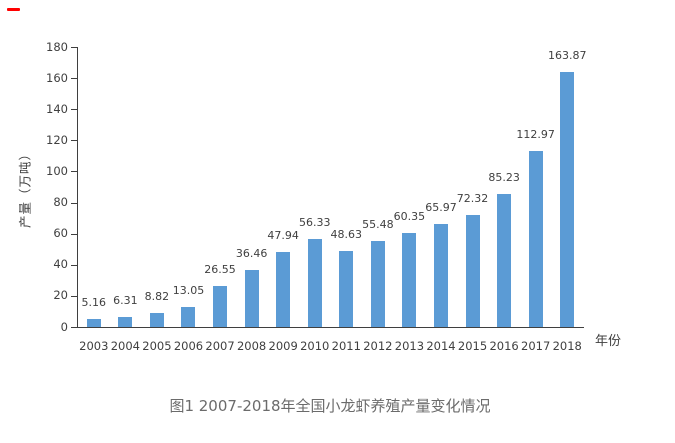 This screenshot has height=443, width=675. Describe the element at coordinates (125, 346) in the screenshot. I see `x-tick-label: 2004` at that location.